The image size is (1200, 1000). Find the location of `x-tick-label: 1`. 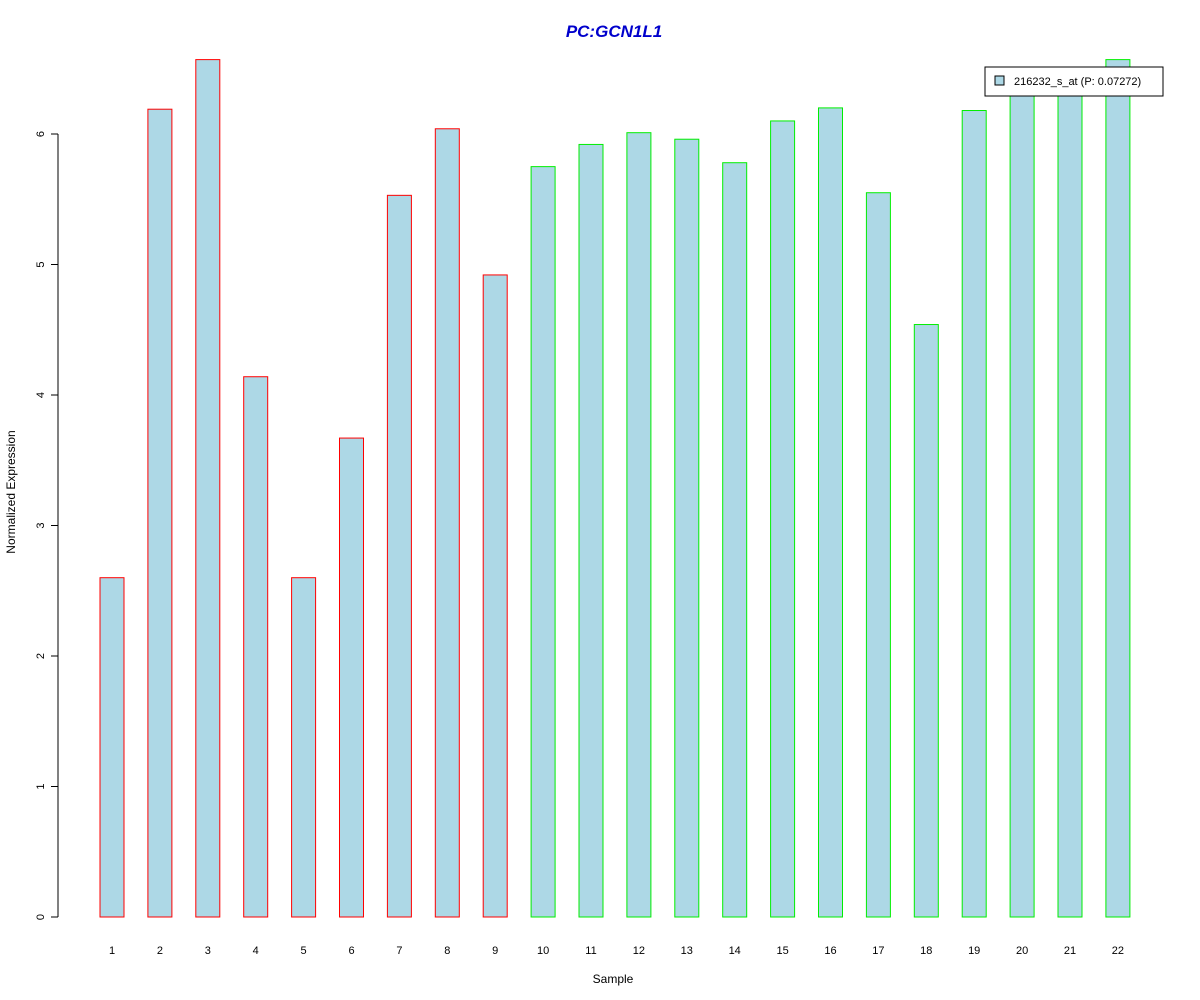

x-tick-label: 1 is located at coordinates (112, 951).